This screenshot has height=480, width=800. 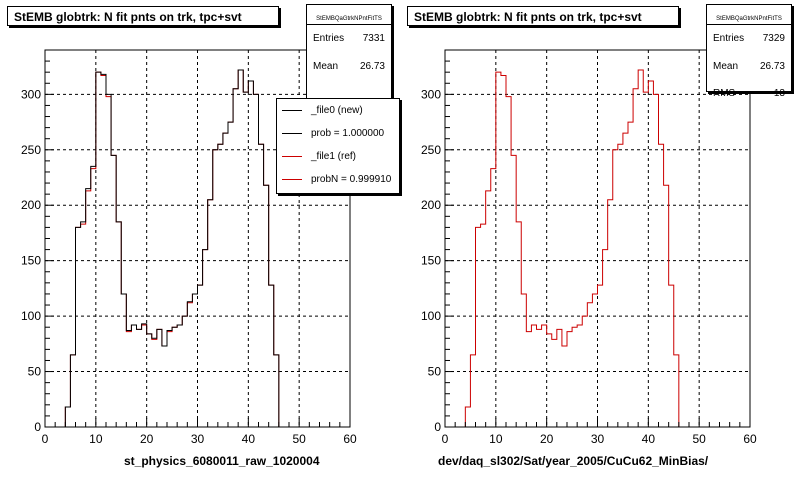 What do you see at coordinates (749, 39) in the screenshot?
I see `right-stats-entries-row: Entries 7329` at bounding box center [749, 39].